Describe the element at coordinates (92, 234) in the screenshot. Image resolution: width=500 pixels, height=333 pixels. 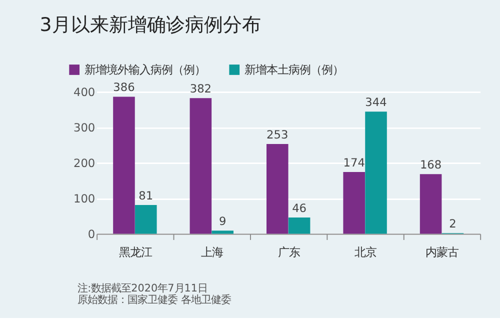
I see `y-tick-label: 0` at that location.